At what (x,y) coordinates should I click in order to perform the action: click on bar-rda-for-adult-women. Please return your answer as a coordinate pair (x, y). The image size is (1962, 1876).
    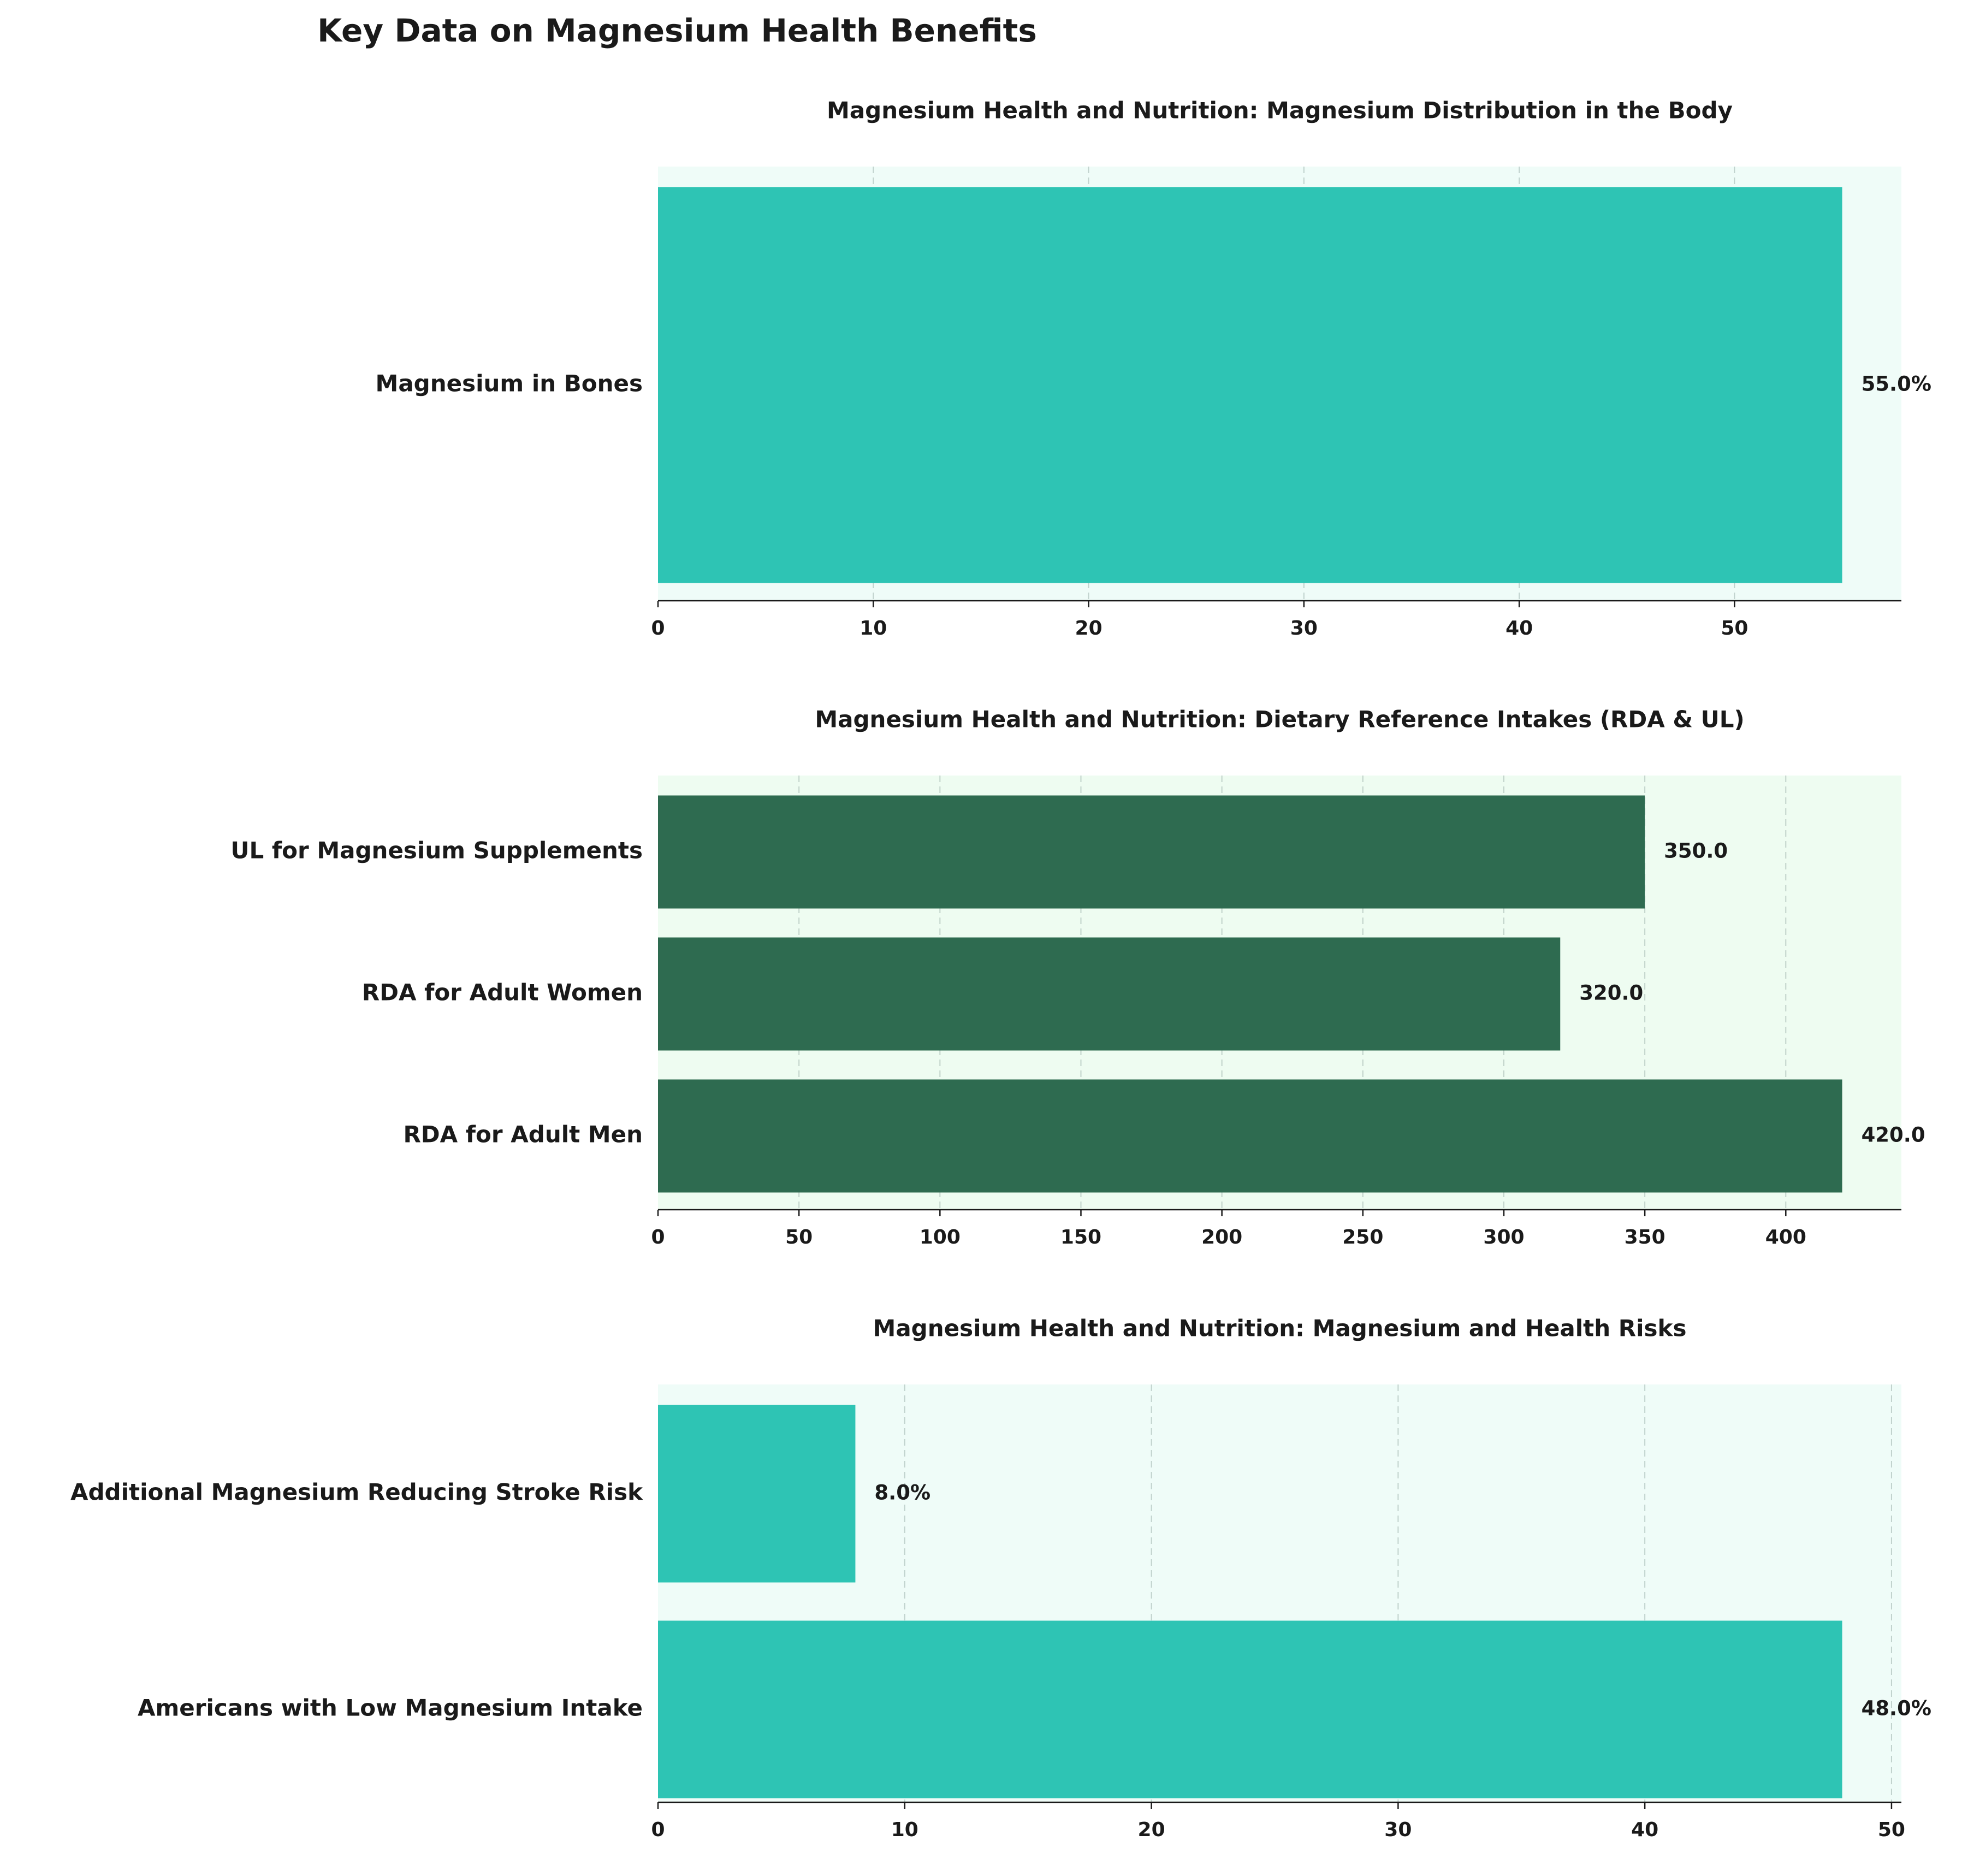
    Looking at the image, I should click on (1109, 994).